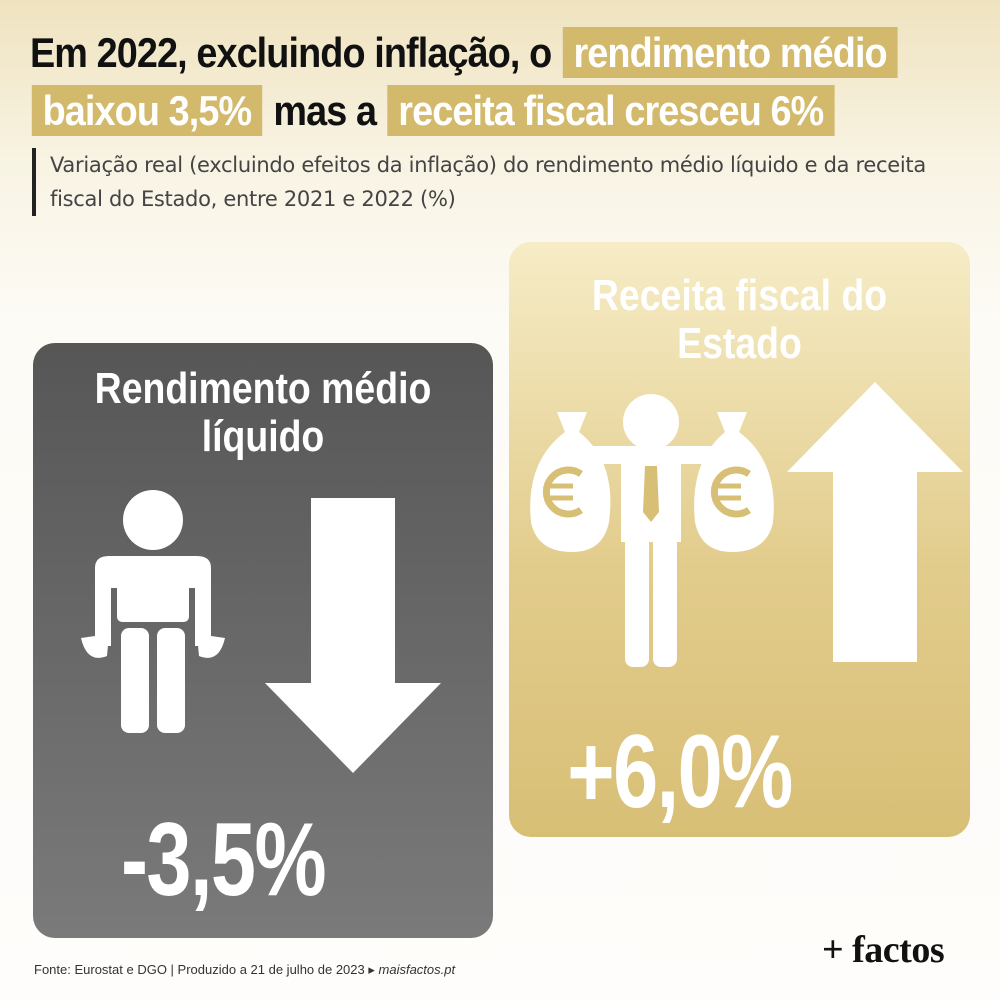  What do you see at coordinates (353, 635) in the screenshot?
I see `arrow-down-icon` at bounding box center [353, 635].